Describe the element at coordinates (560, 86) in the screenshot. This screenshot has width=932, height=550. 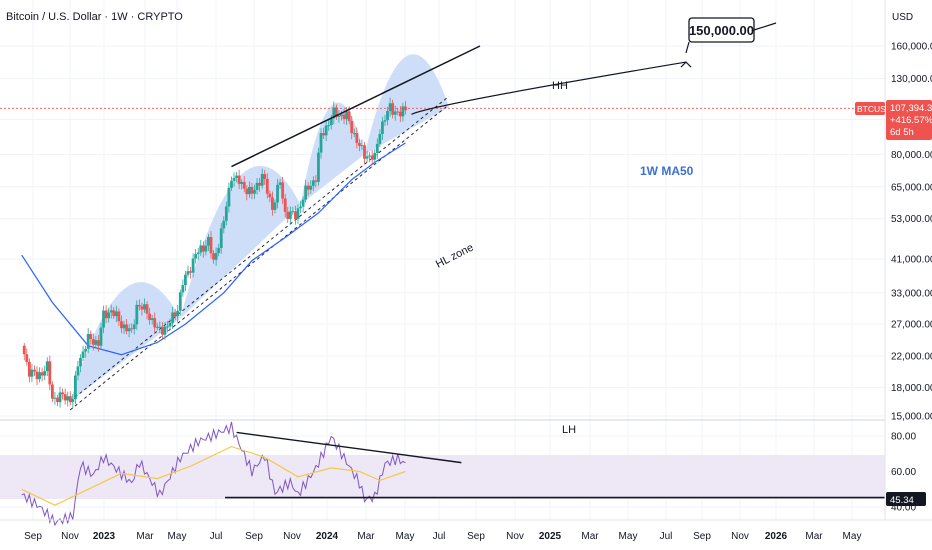
I see `hh-label: HH` at that location.